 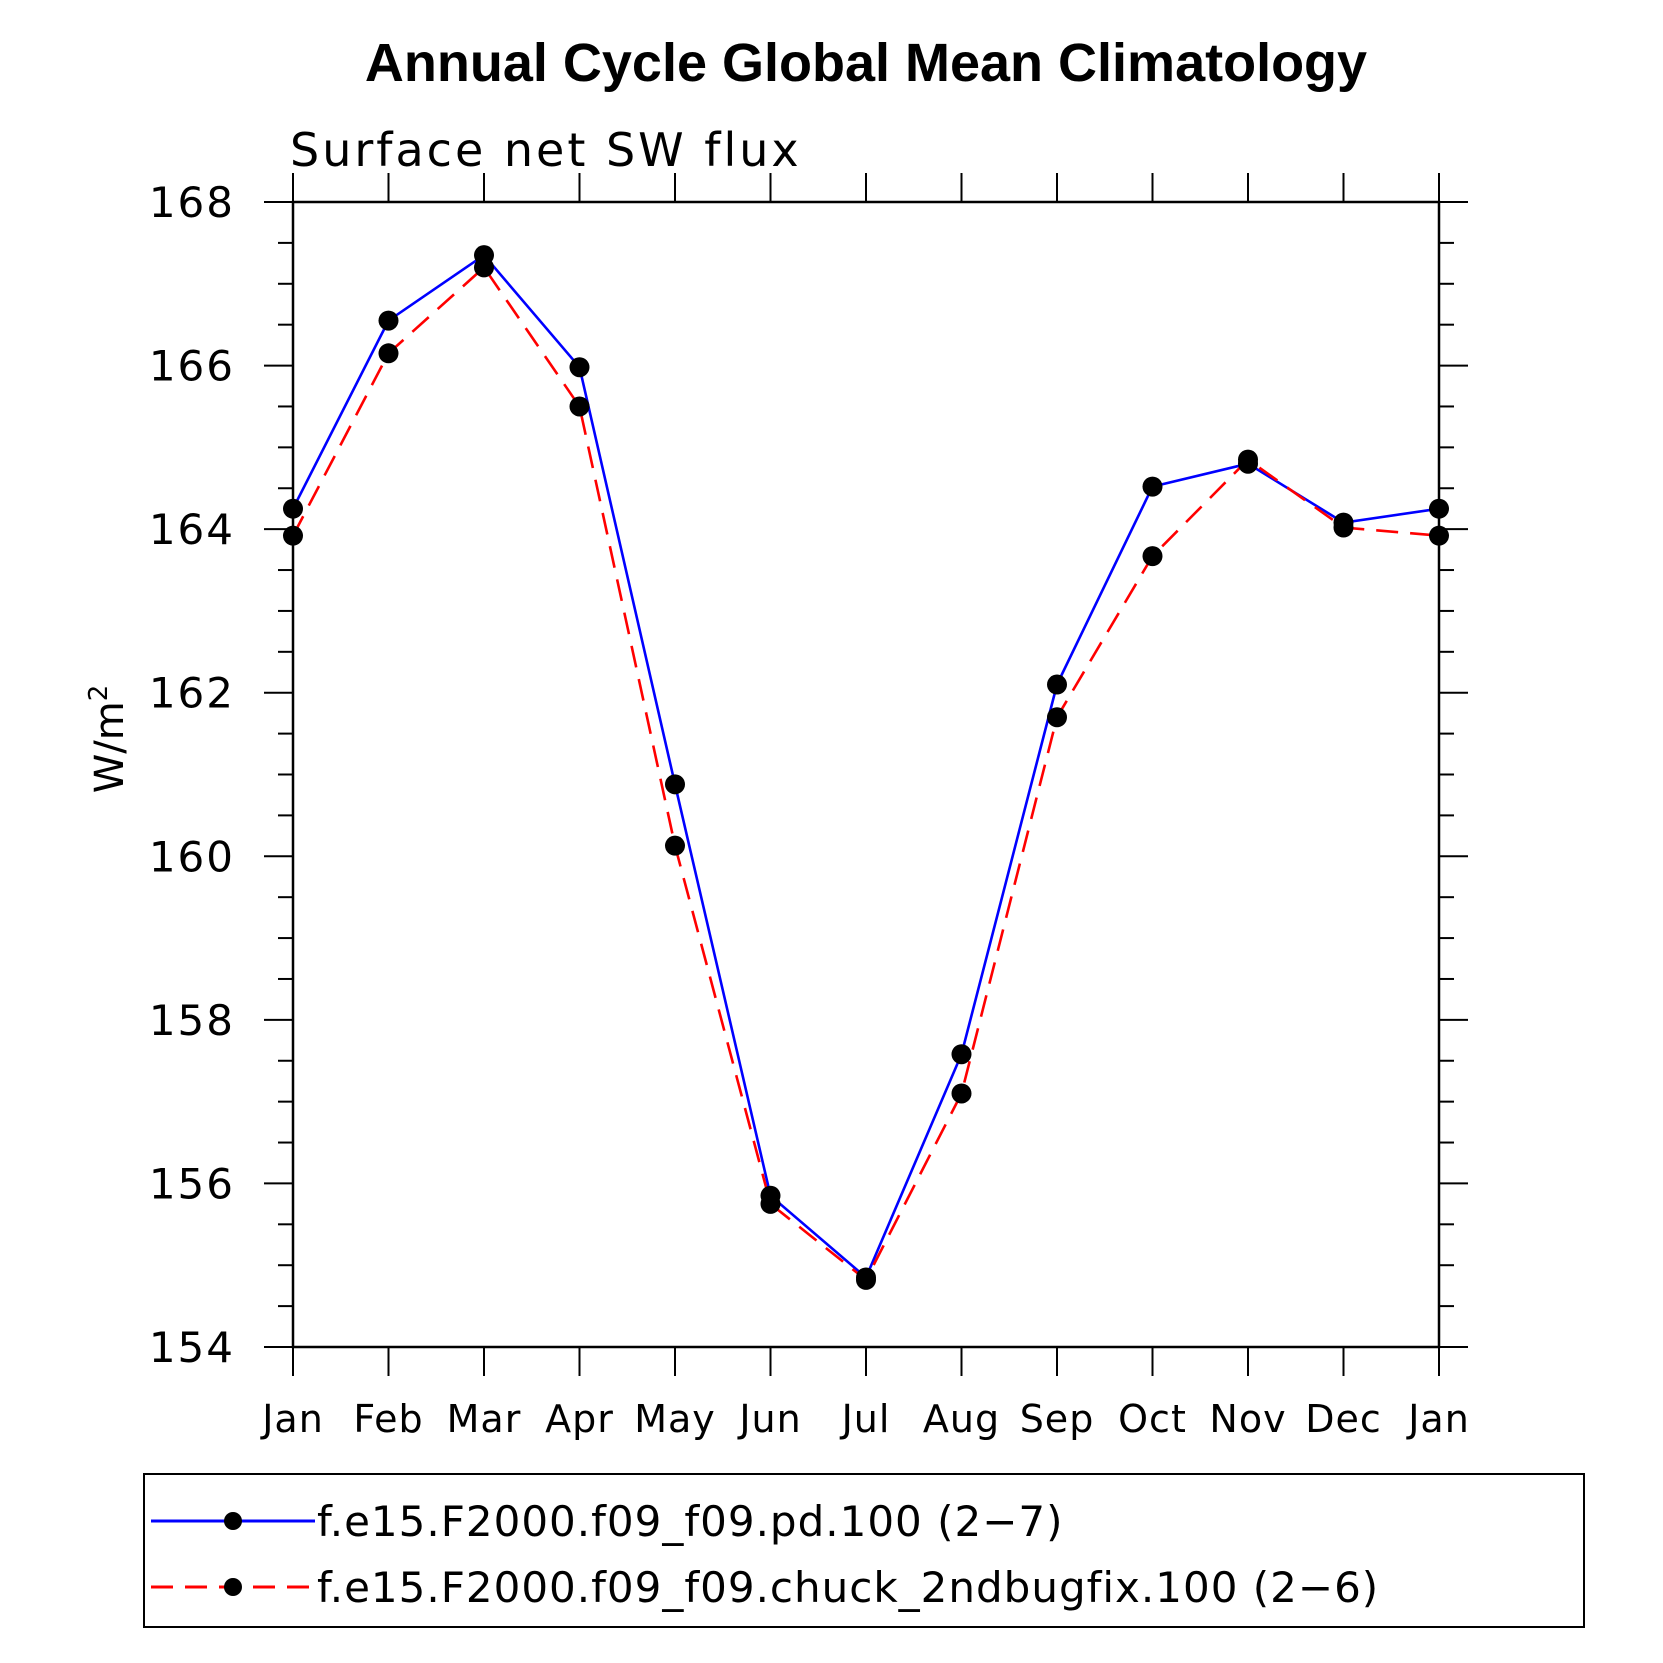 I want to click on y-axis-label-superscript: 2, so click(x=99, y=693).